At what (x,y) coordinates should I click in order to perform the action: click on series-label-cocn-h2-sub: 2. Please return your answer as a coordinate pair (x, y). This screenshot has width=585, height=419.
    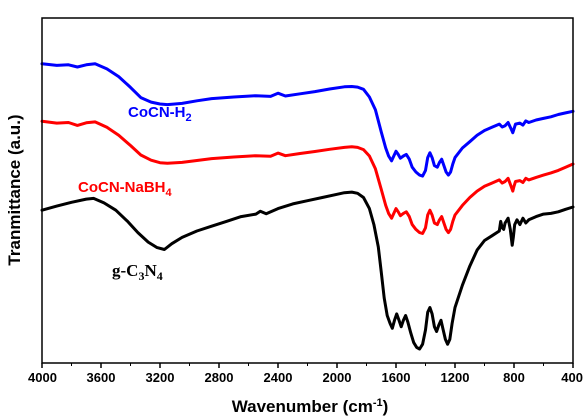
    Looking at the image, I should click on (189, 118).